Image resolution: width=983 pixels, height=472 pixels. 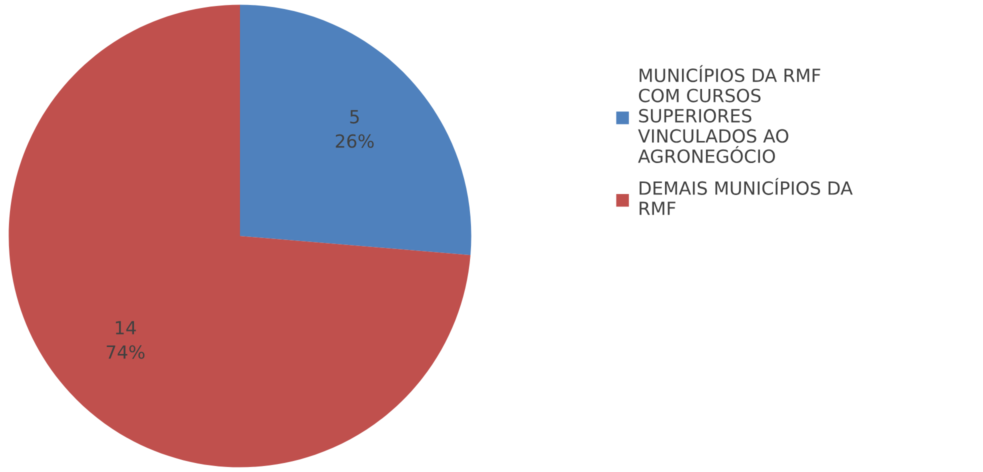 I want to click on pie-slice, so click(x=356, y=130).